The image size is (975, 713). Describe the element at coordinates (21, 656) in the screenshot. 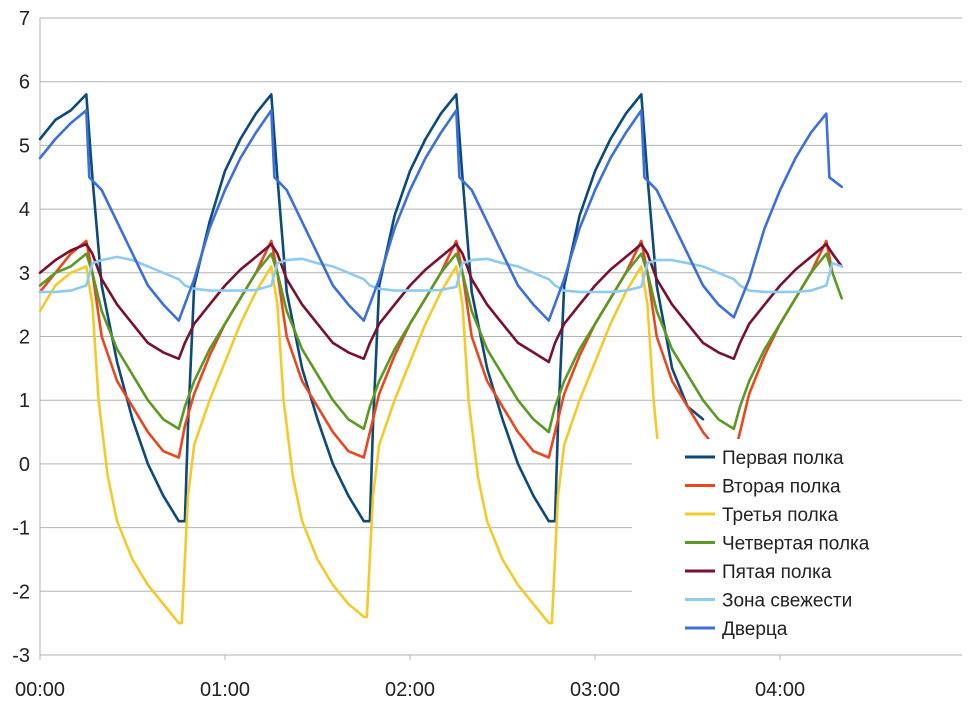

I see `y-tick-label: -3` at that location.